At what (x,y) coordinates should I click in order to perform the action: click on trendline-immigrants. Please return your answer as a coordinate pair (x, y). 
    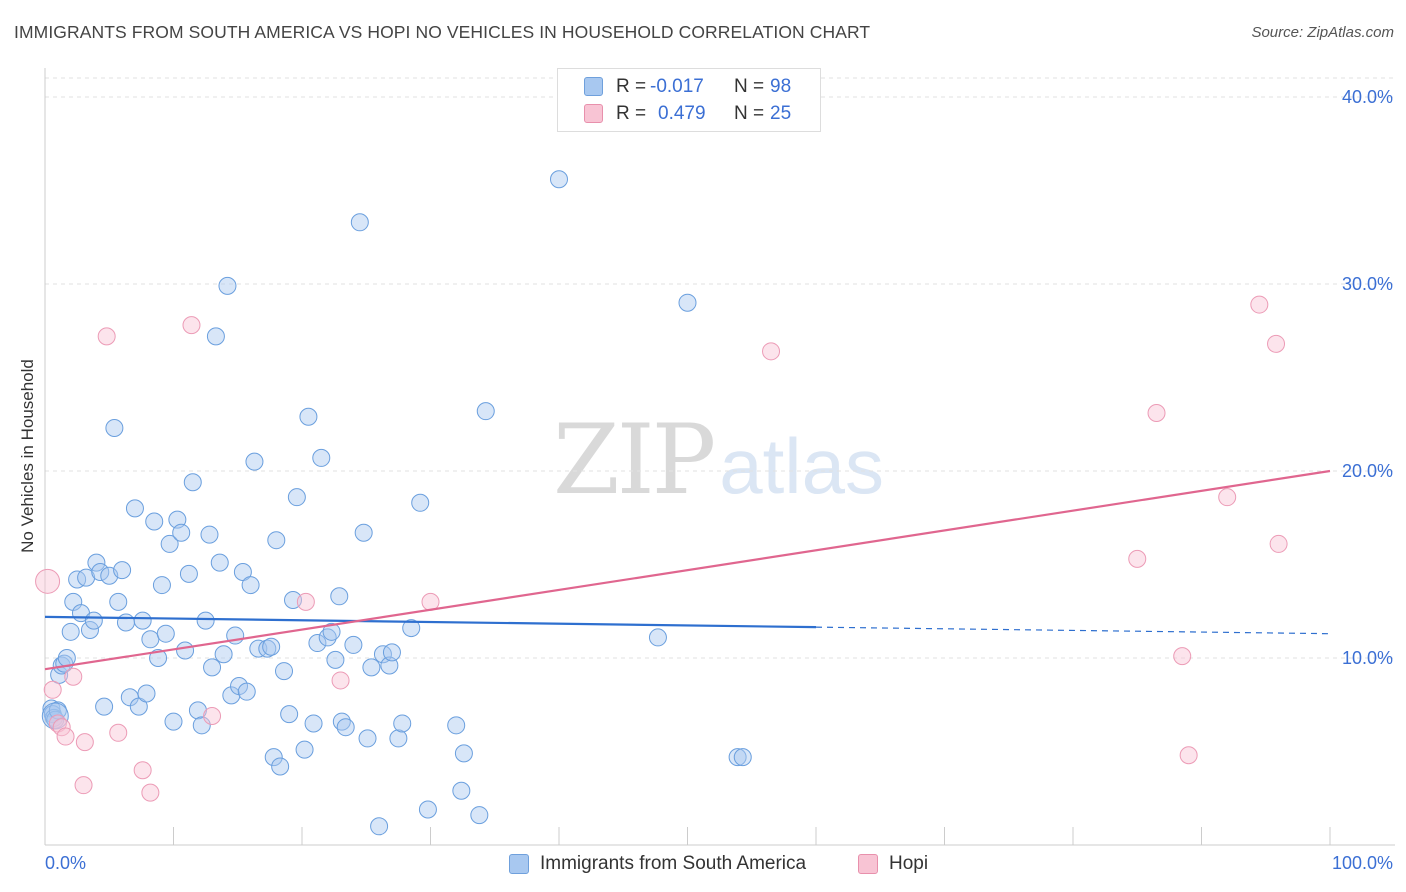
    Looking at the image, I should click on (430, 622).